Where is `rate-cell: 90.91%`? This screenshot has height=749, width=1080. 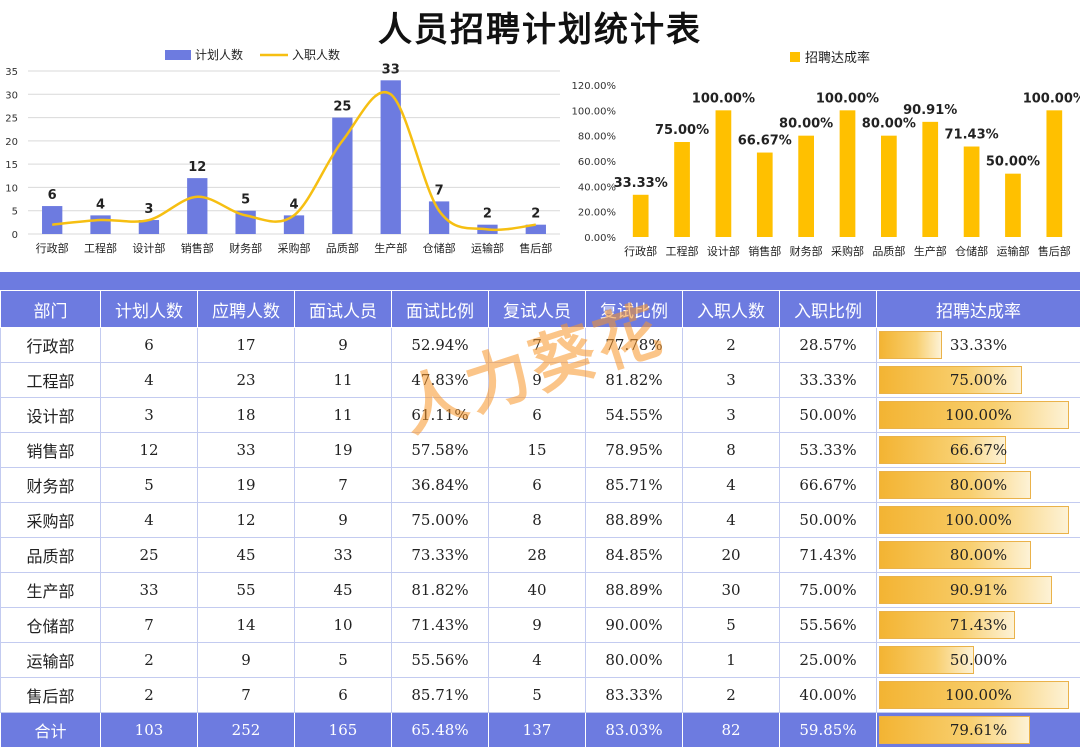
rate-cell: 90.91% is located at coordinates (978, 590).